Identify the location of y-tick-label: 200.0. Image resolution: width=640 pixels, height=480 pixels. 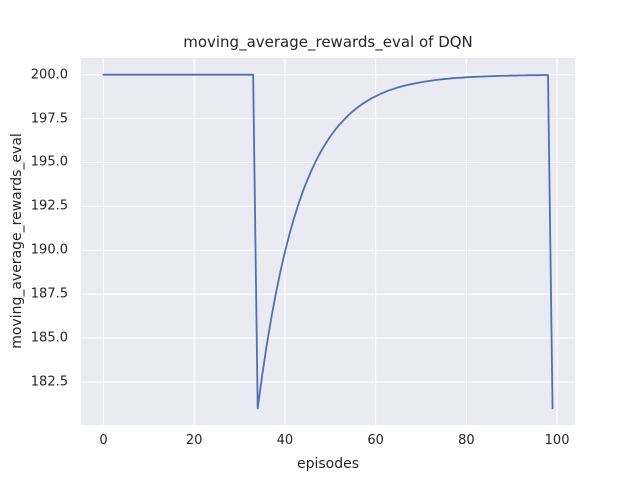
(49, 75).